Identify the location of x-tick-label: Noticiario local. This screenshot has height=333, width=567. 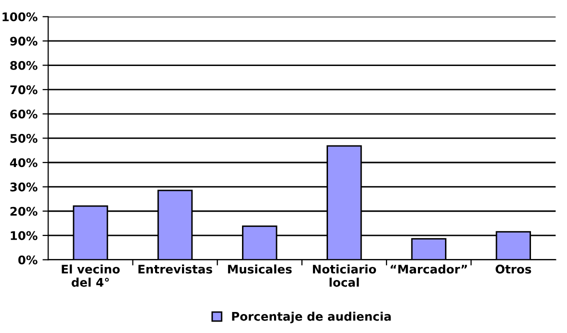
(344, 275).